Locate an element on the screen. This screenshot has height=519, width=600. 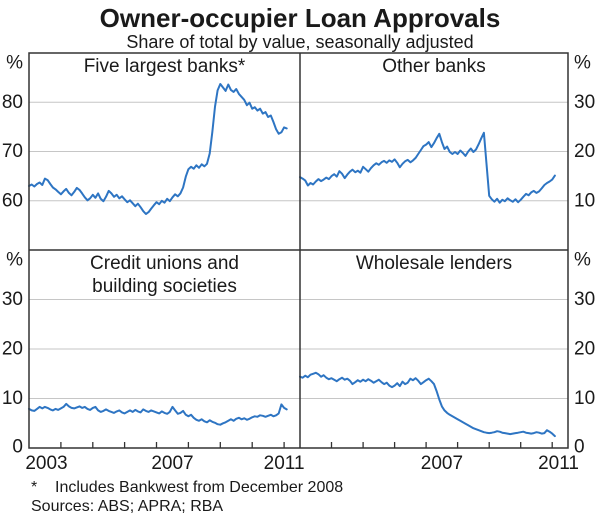
sources-line: Sources: ABS; APRA; RBA is located at coordinates (127, 506).